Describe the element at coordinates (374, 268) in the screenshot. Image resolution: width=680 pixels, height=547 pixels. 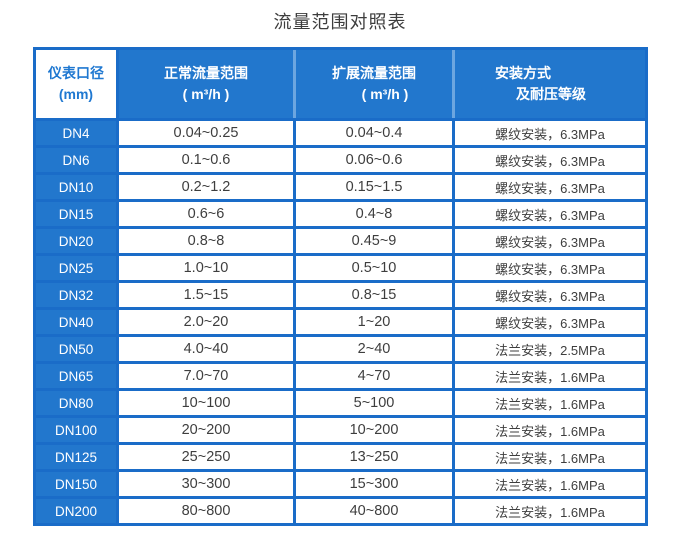
I see `cell-extended-flow: 0.5~10` at that location.